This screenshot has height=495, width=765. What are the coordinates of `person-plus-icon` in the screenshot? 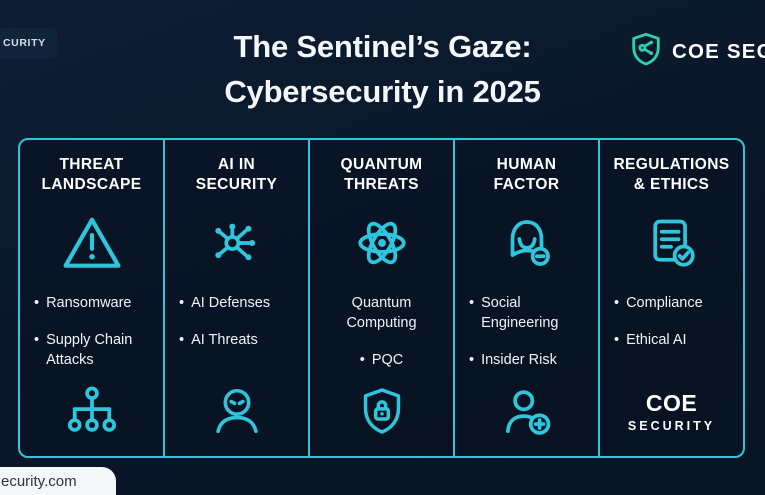 It's located at (526, 411).